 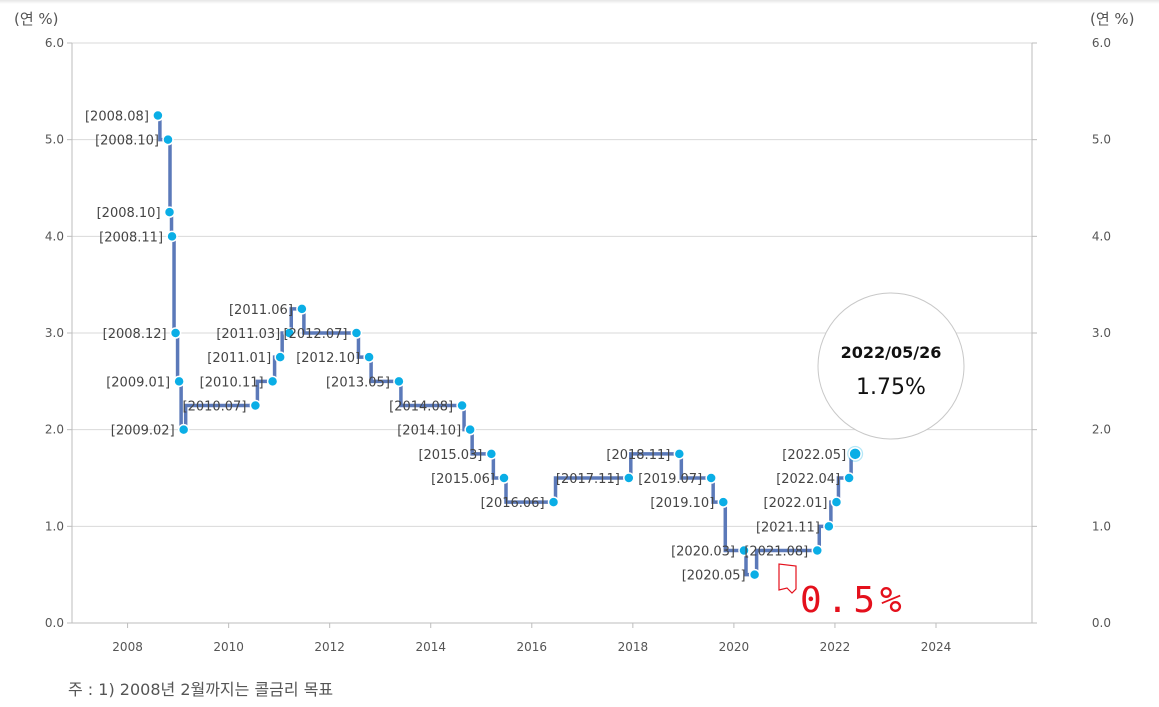 What do you see at coordinates (358, 382) in the screenshot?
I see `data-point-label: [2013.05]` at bounding box center [358, 382].